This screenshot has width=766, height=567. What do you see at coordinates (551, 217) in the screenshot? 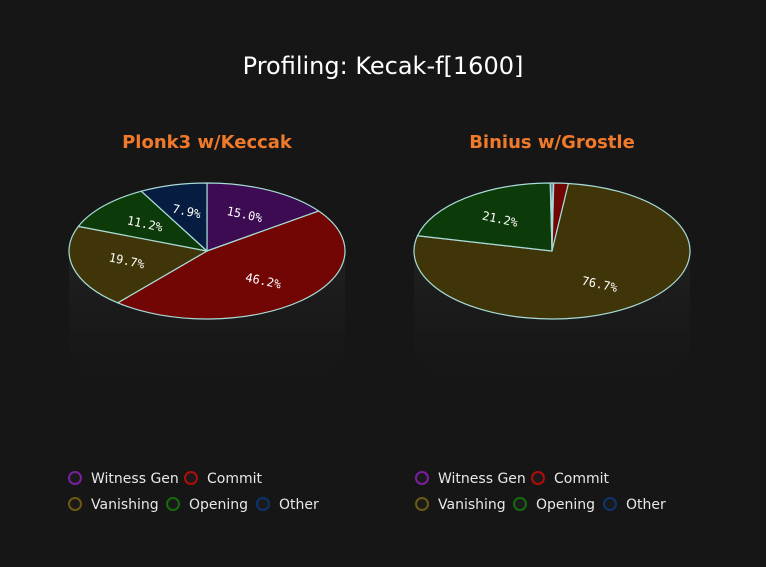
I see `binius-w-grostle-slice-other` at bounding box center [551, 217].